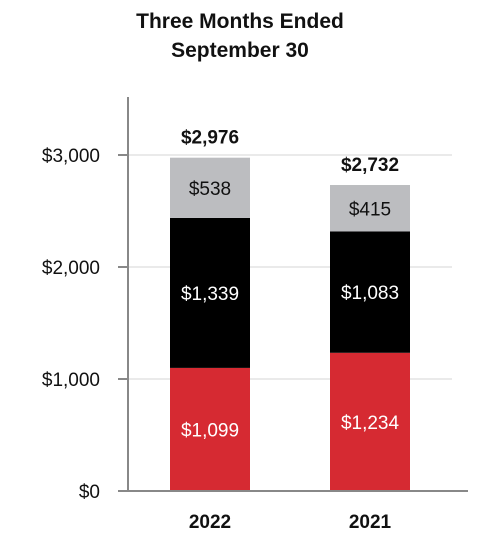 This screenshot has height=540, width=480. What do you see at coordinates (370, 522) in the screenshot?
I see `x-tick-label: 2021` at bounding box center [370, 522].